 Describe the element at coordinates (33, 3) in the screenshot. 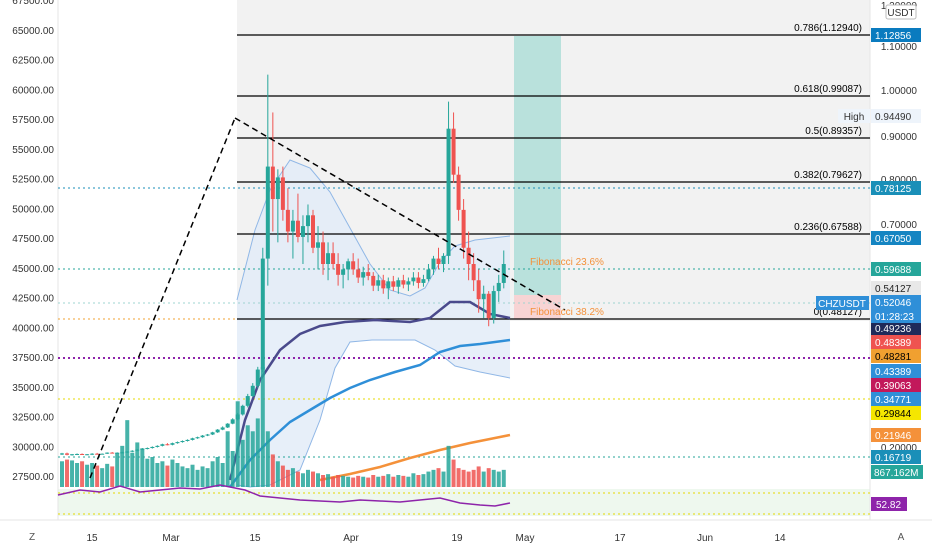

I see `left-axis-tick: 67500.00` at that location.